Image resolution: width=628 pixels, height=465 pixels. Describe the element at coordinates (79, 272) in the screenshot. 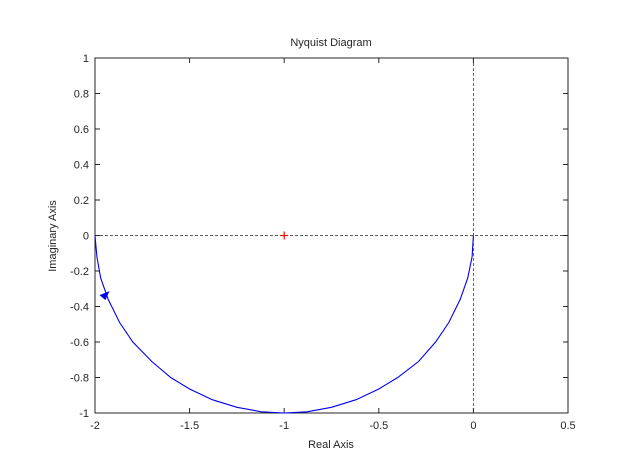

I see `y-tick-label: -0.2` at that location.